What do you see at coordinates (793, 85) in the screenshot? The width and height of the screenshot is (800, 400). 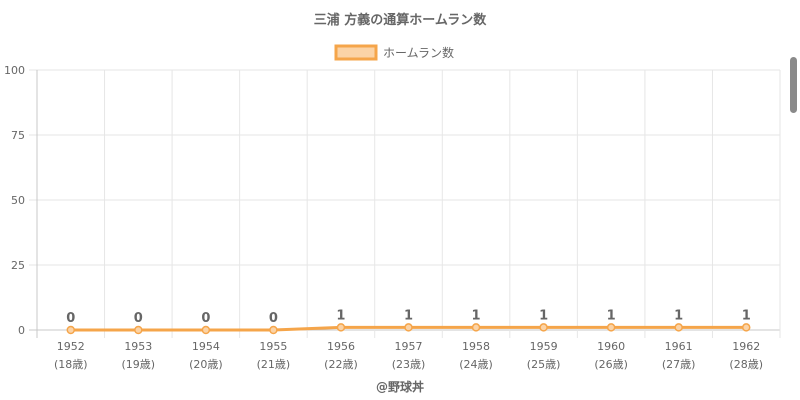 I see `scrollbar-thumb` at bounding box center [793, 85].